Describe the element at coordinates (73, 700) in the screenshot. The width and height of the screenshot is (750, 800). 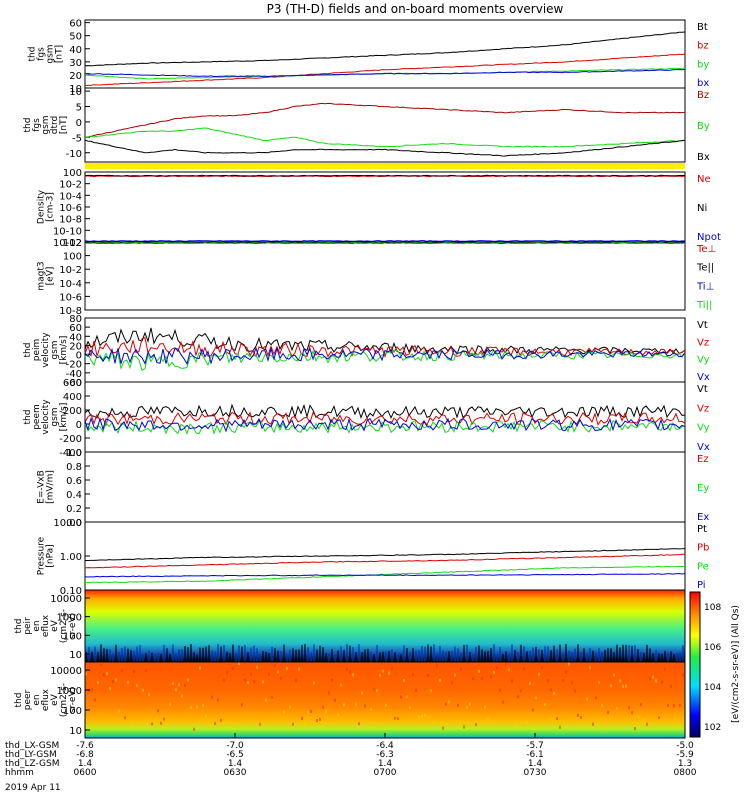
I see `y-axis-label: sr-eV)` at that location.